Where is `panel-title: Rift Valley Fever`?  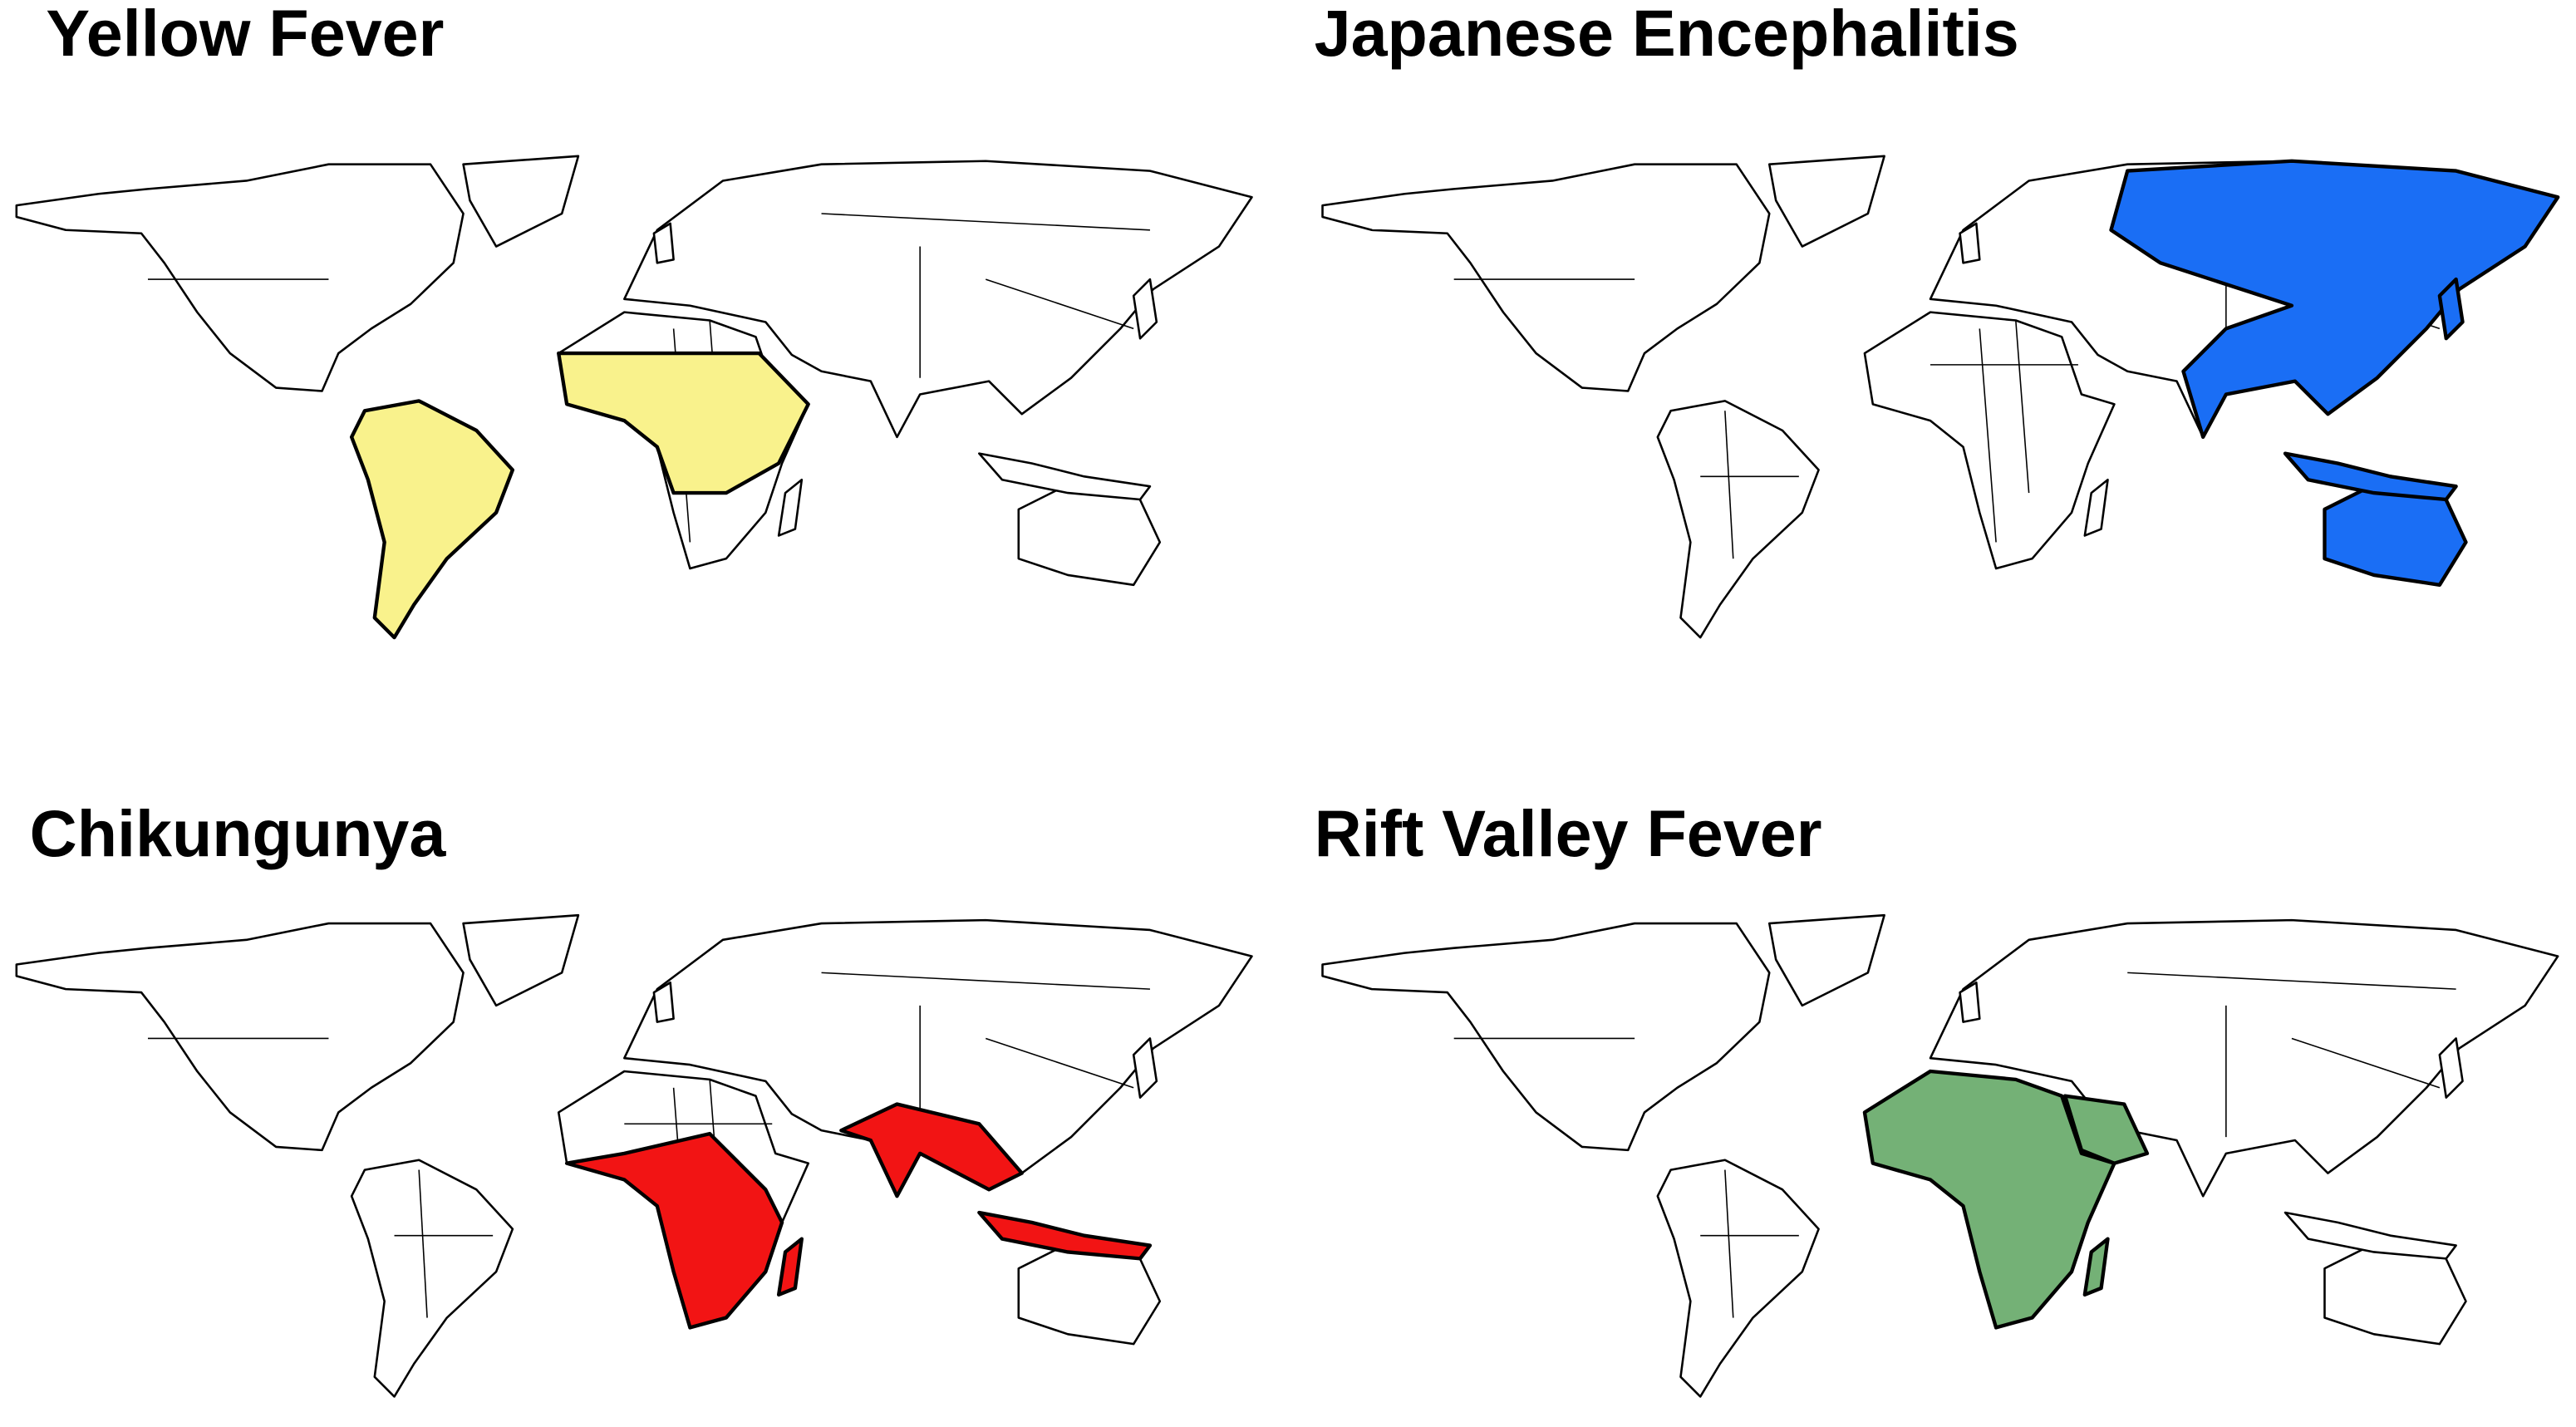
panel-title: Rift Valley Fever is located at coordinates (1568, 833).